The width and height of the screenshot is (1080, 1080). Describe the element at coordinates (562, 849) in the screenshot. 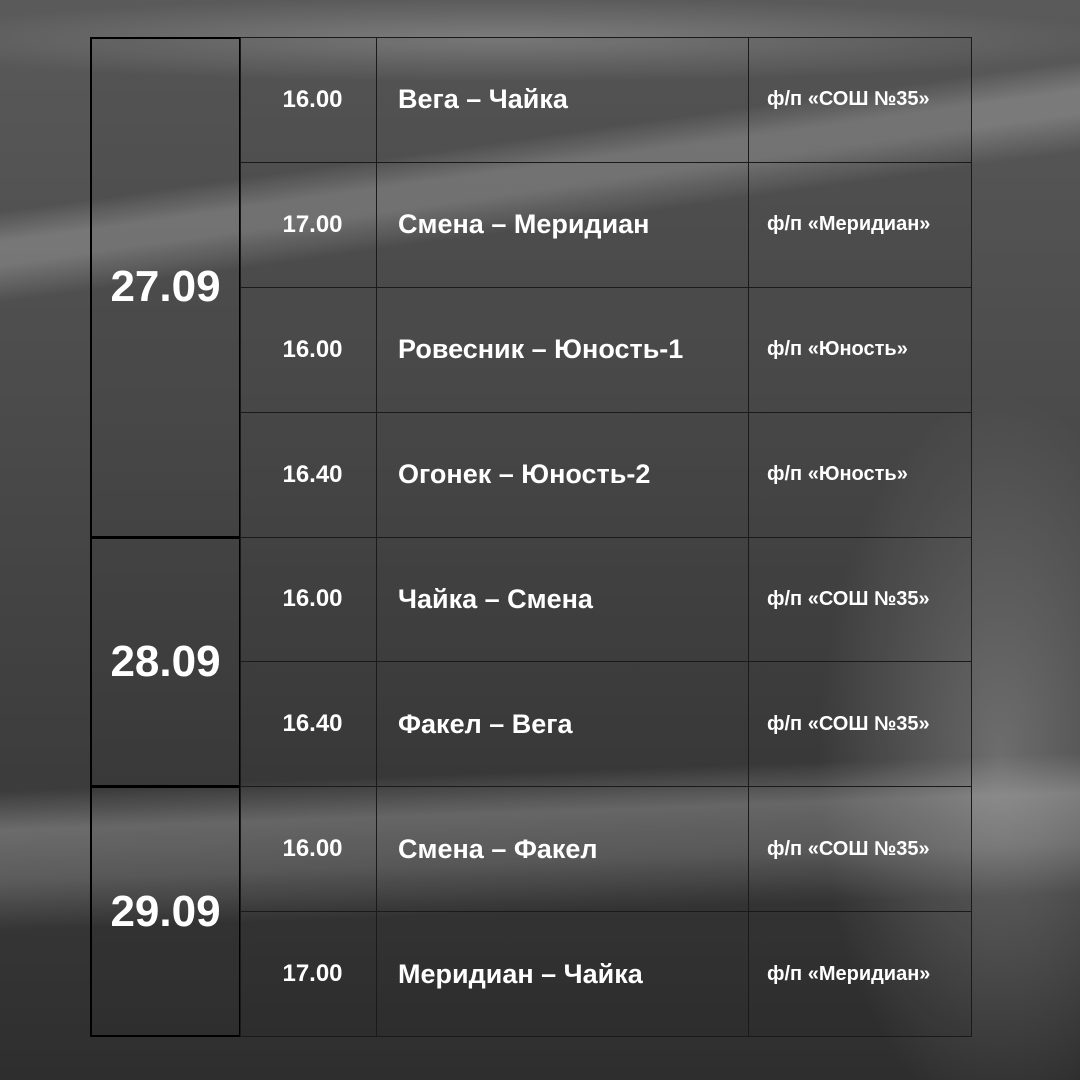

I see `match-cell: Смена – Факел` at that location.